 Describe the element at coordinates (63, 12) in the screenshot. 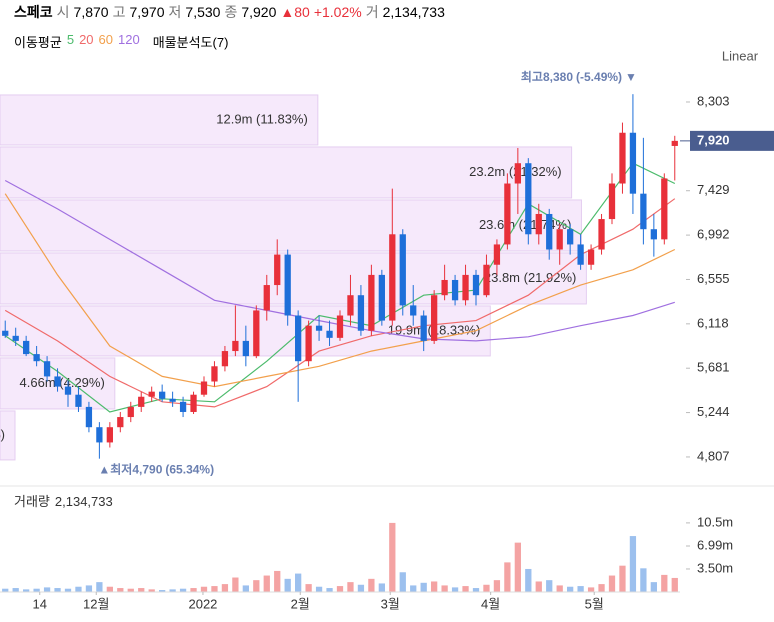

I see `quote-label: 시` at that location.